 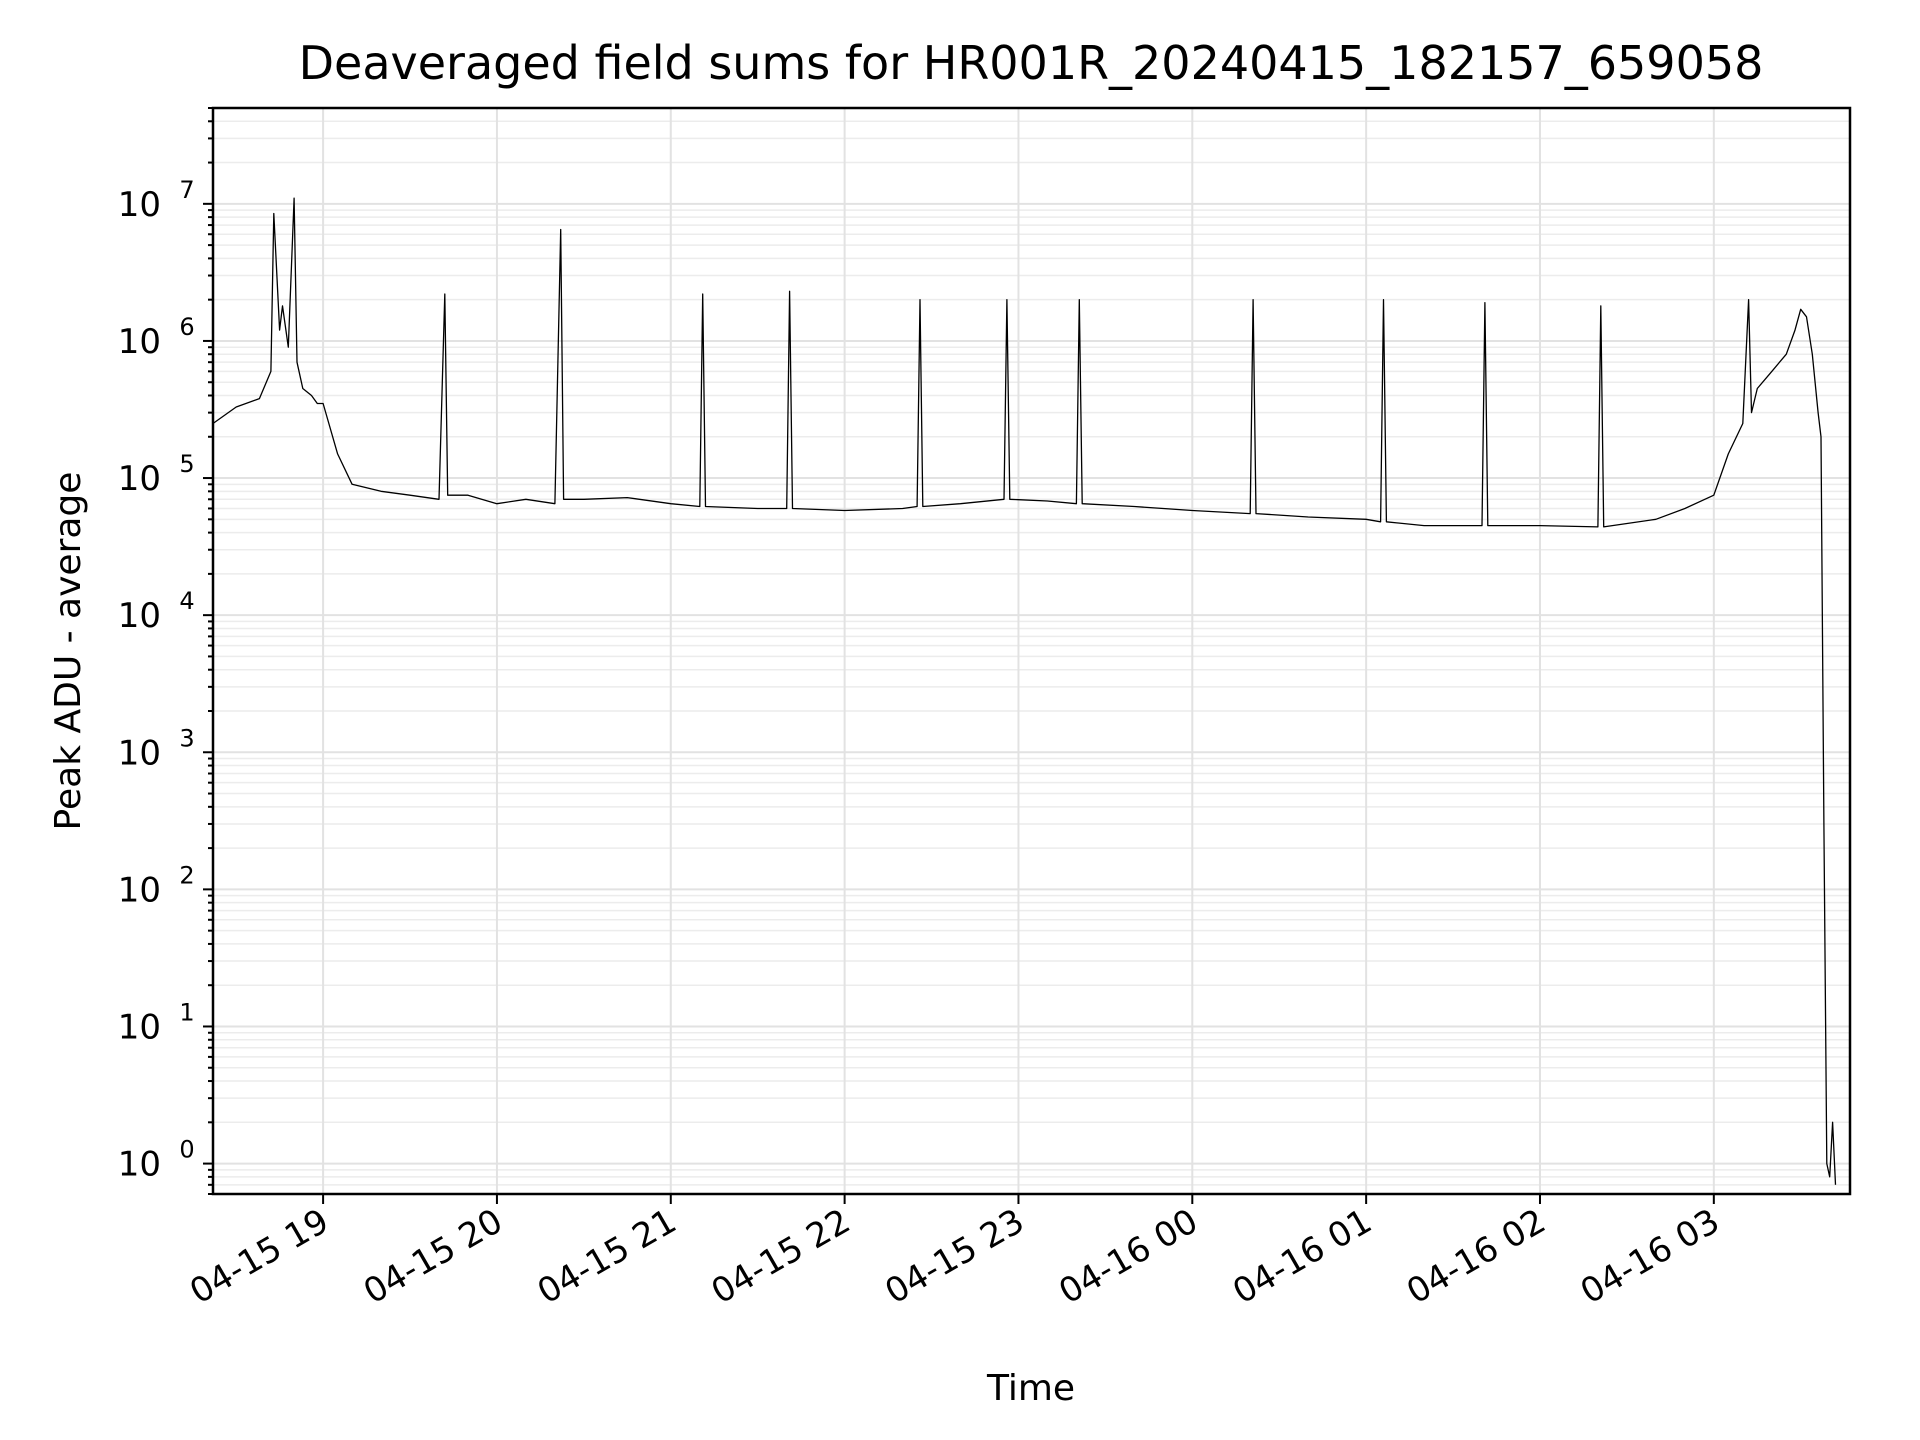 What do you see at coordinates (607, 1256) in the screenshot?
I see `x-tick-label: 04-15 21` at bounding box center [607, 1256].